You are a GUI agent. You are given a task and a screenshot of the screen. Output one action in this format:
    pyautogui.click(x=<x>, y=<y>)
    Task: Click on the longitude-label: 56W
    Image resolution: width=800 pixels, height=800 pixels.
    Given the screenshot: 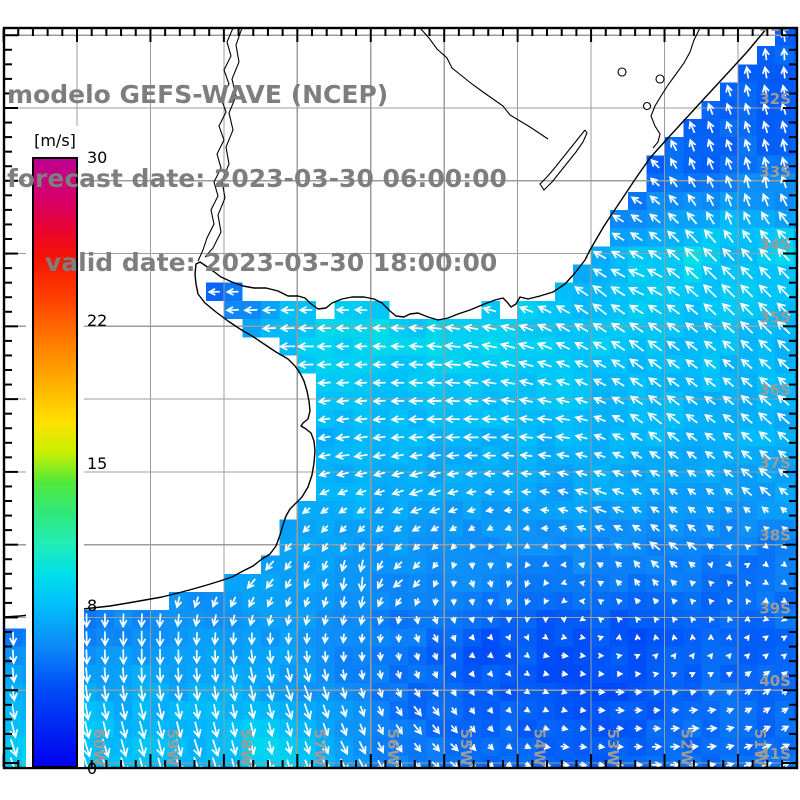 What is the action you would take?
    pyautogui.click(x=393, y=748)
    